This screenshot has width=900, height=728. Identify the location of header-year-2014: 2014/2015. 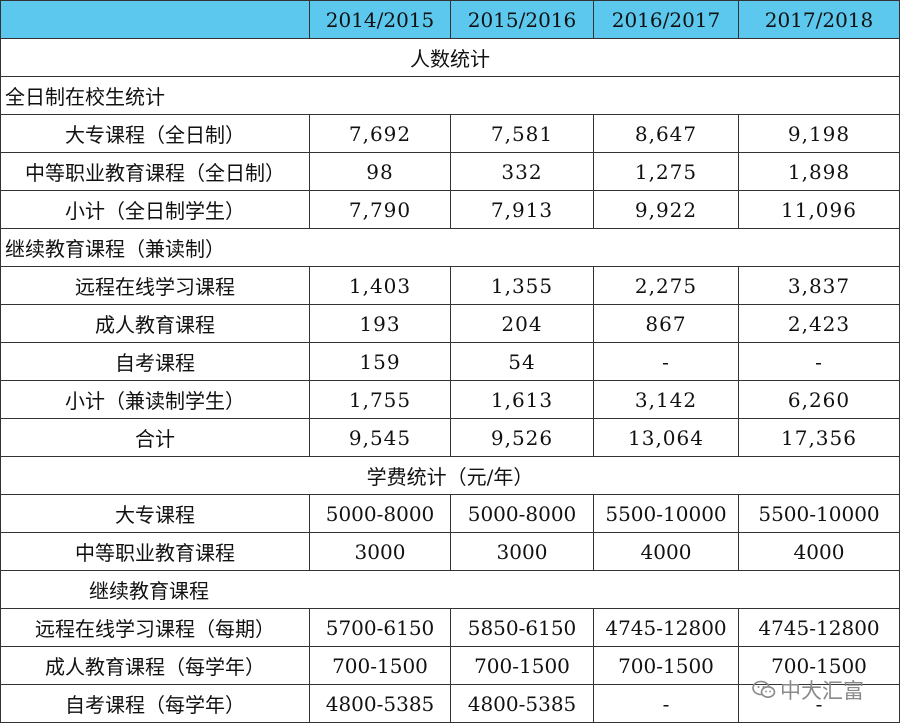
(380, 19).